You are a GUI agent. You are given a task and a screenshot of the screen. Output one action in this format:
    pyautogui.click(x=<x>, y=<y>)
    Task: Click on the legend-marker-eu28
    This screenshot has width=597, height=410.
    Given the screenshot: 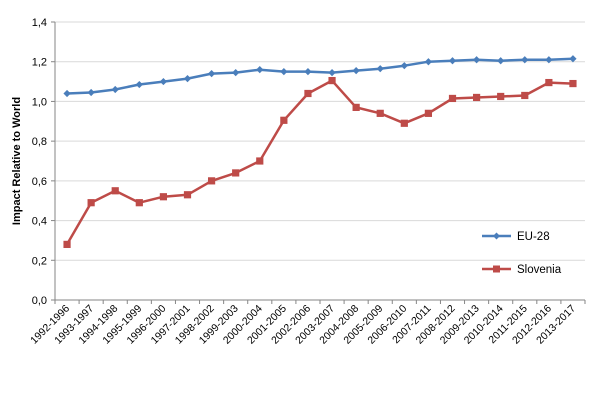 What is the action you would take?
    pyautogui.click(x=496, y=236)
    